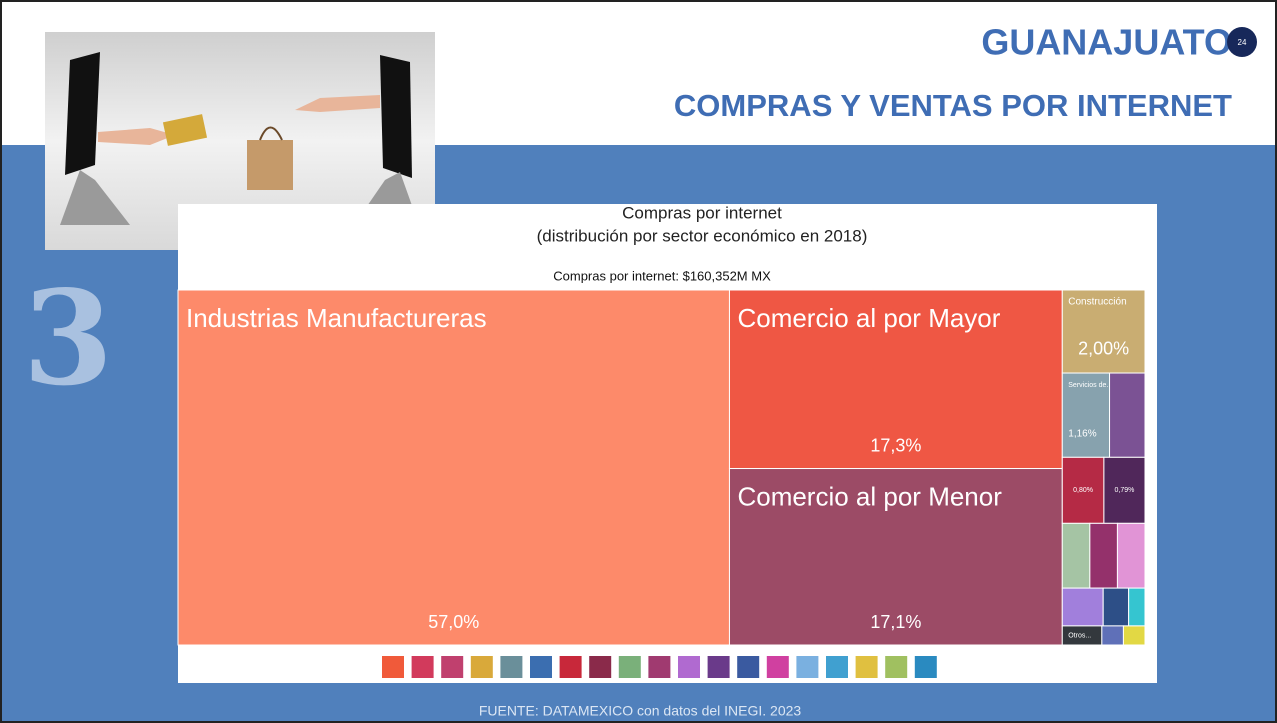 The image size is (1277, 723). Describe the element at coordinates (1097, 302) in the screenshot. I see `cell-label: Construcción` at that location.